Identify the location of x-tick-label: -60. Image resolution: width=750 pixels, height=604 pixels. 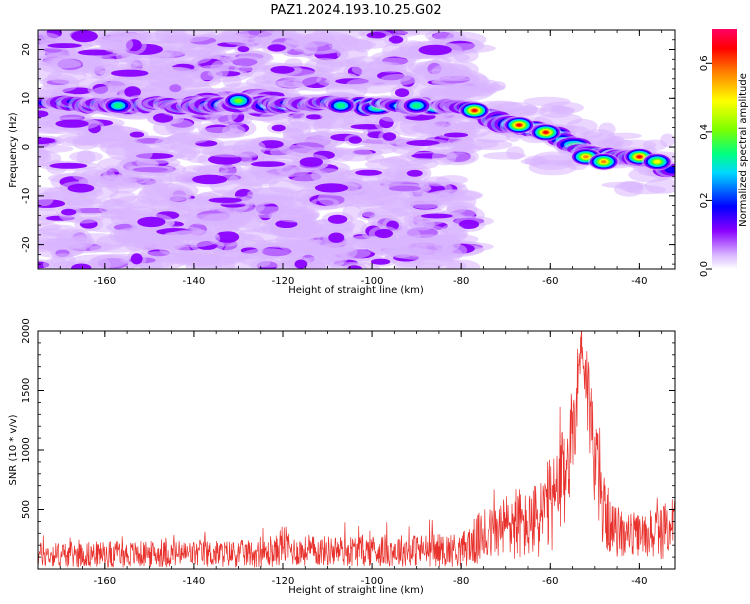
(550, 281).